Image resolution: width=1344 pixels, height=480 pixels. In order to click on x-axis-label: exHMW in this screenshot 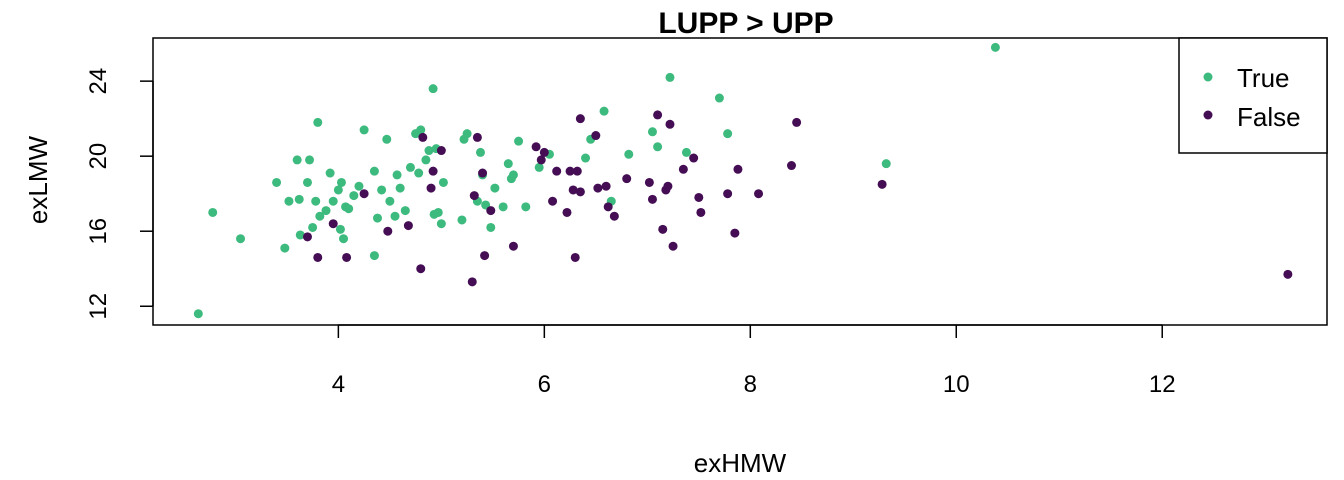, I will do `click(740, 463)`.